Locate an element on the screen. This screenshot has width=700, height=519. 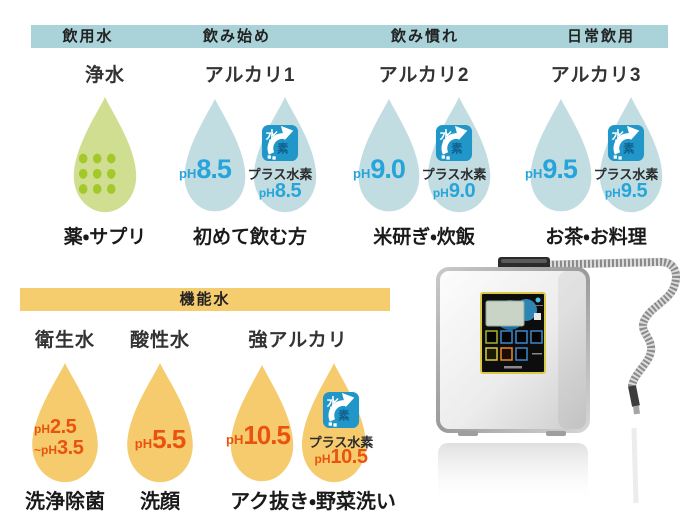
column-sanitary-water: 衛生水 pH2.5 ~pH3.5 洗浄除菌 is located at coordinates (65, 422).